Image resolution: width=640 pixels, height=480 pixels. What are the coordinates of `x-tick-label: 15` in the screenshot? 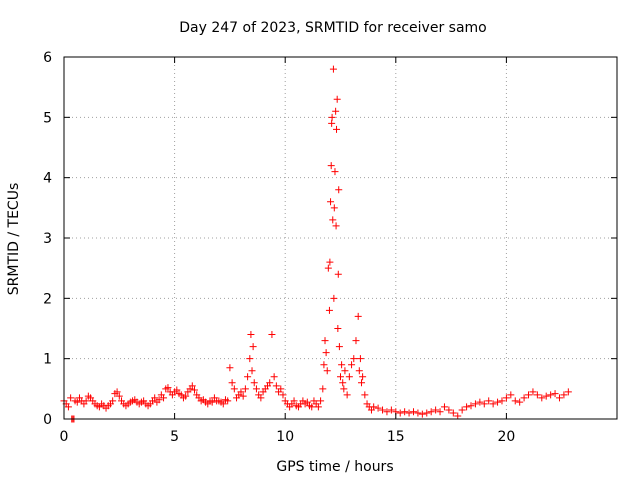 It's located at (396, 437).